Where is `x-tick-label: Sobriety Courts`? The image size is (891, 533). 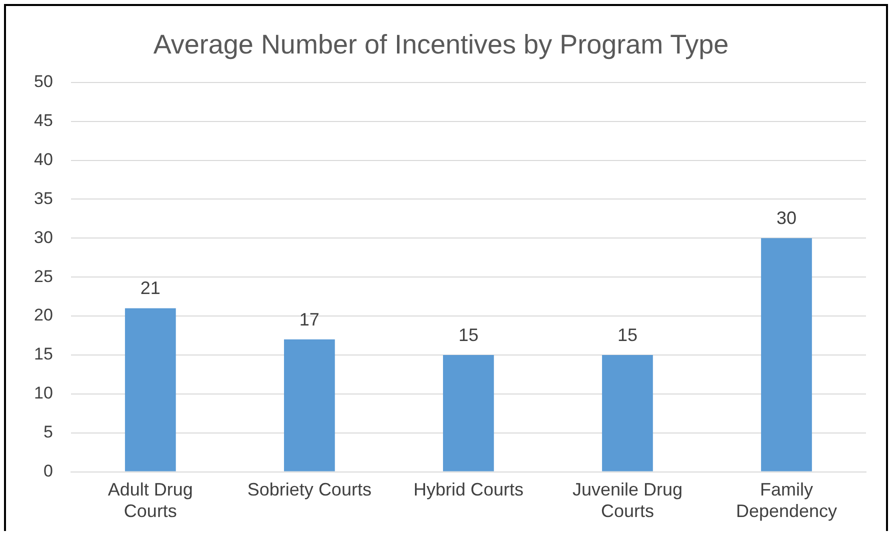 x-tick-label: Sobriety Courts is located at coordinates (309, 490).